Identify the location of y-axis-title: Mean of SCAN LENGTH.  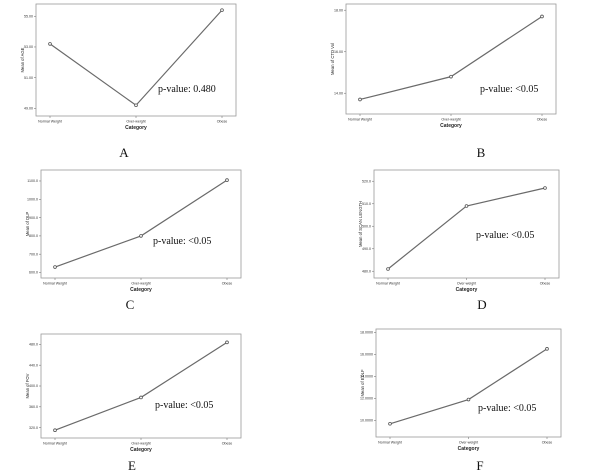
(360, 224).